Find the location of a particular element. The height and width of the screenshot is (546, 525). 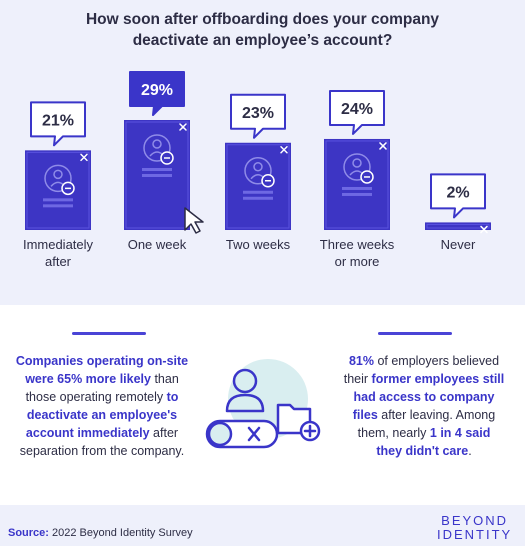

right-text-9: 1 in 4 said is located at coordinates (460, 433).